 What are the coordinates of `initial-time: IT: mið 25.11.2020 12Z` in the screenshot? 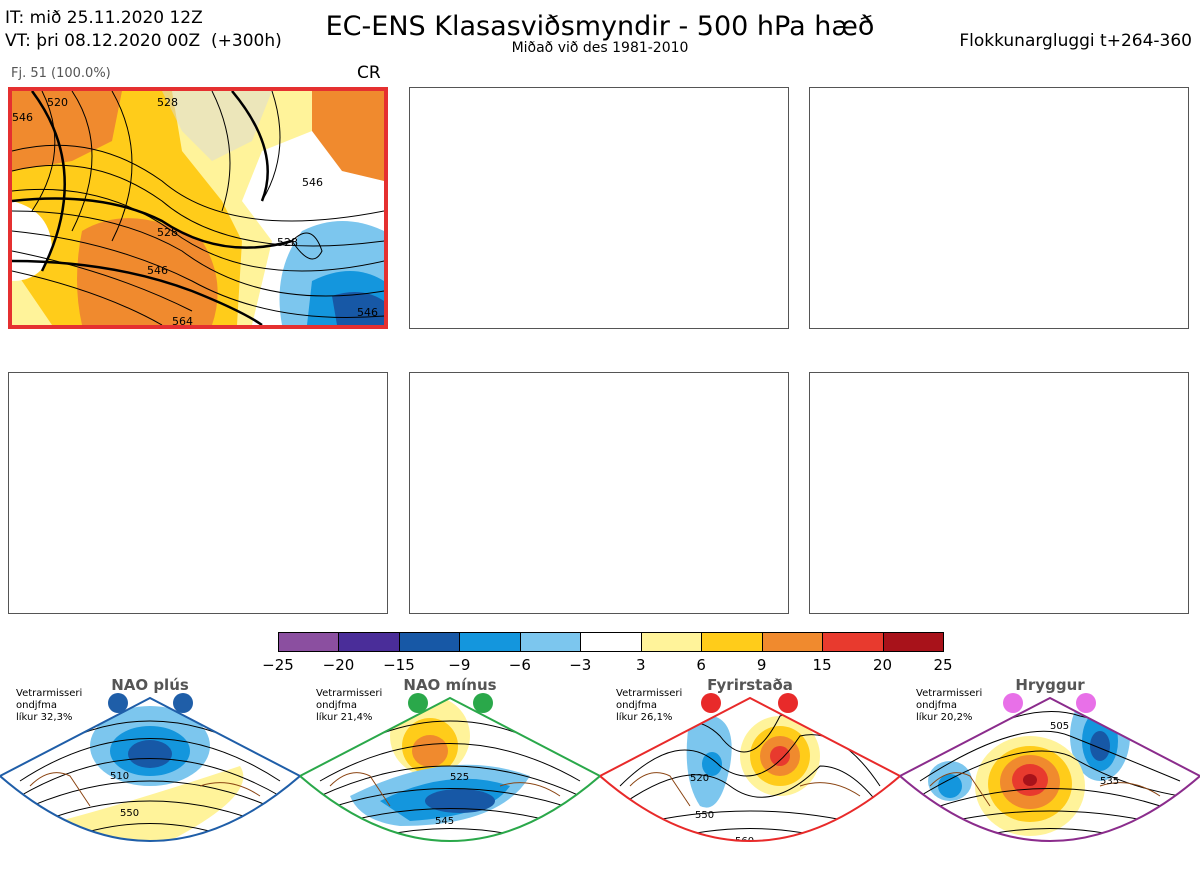 It's located at (104, 18).